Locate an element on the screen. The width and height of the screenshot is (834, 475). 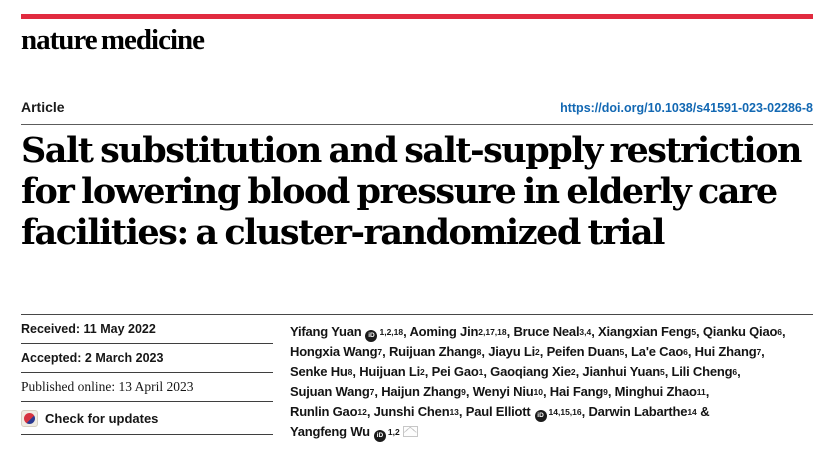
author-name-text: Yifang Yuan is located at coordinates (326, 331).